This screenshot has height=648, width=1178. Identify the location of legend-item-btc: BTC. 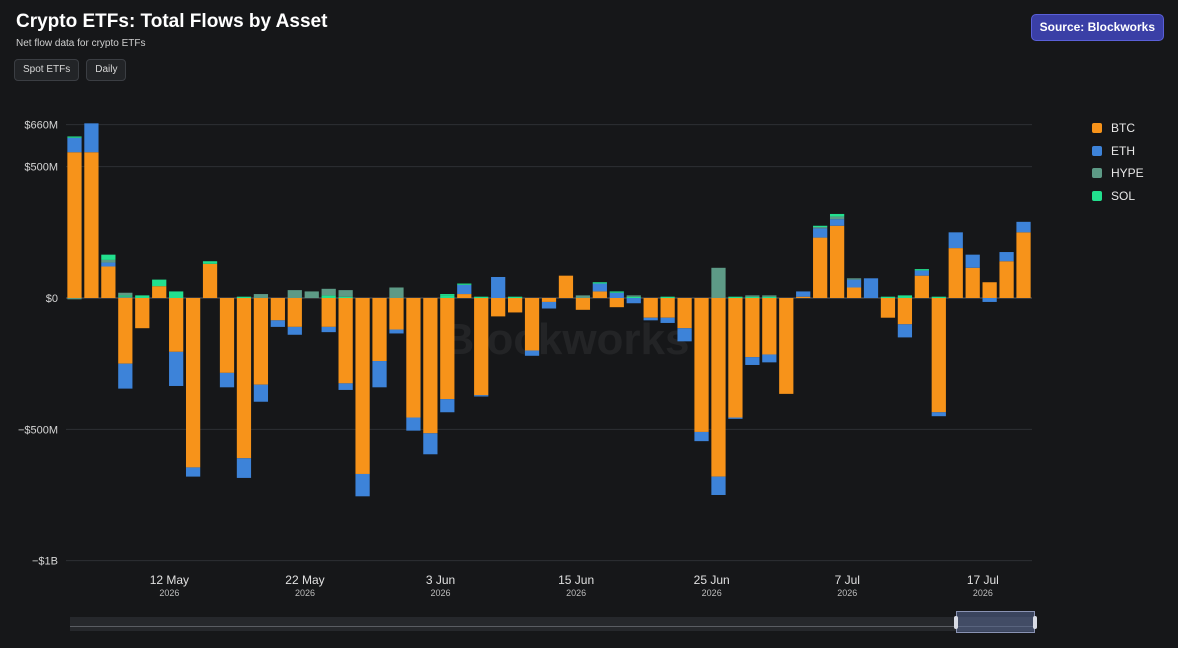
(1118, 128).